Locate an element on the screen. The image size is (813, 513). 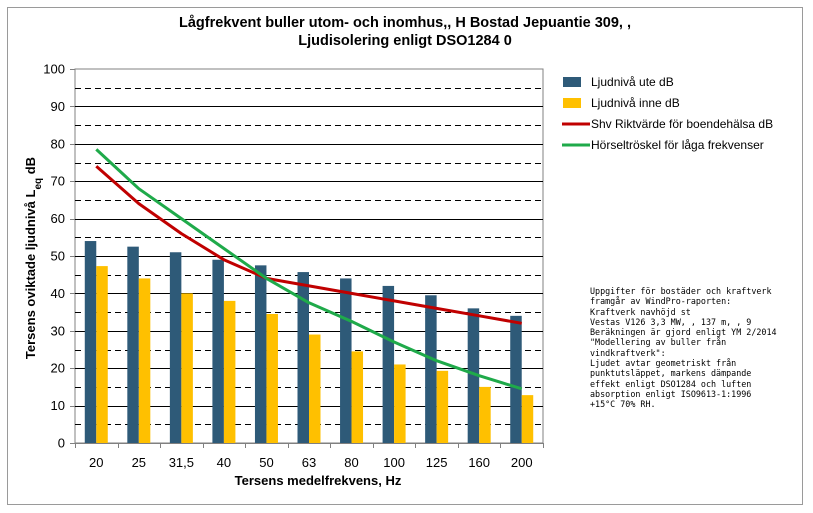
legend-label: Ljudnivå ute dB is located at coordinates (632, 82).